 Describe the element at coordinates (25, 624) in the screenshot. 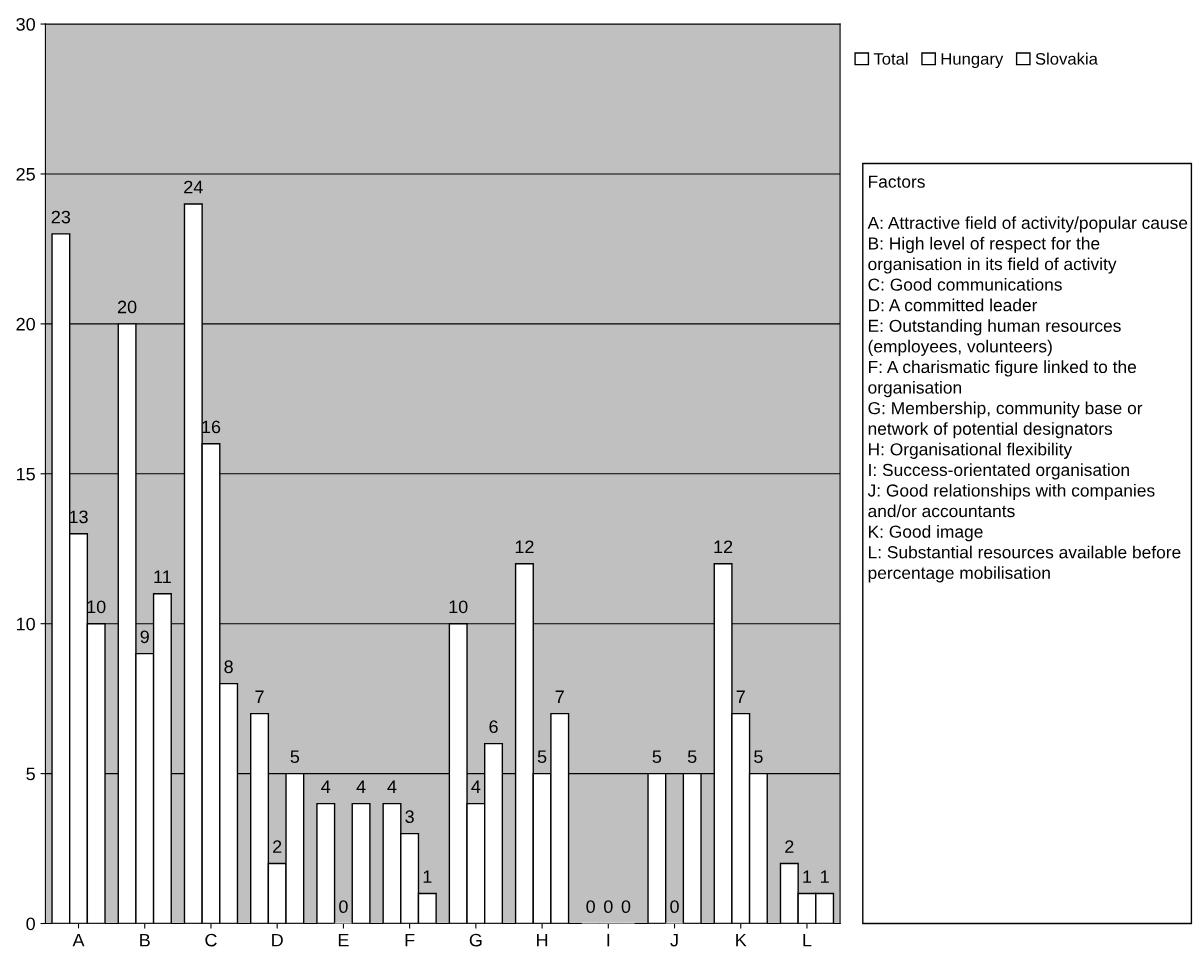

I see `y-tick-label: 10` at that location.